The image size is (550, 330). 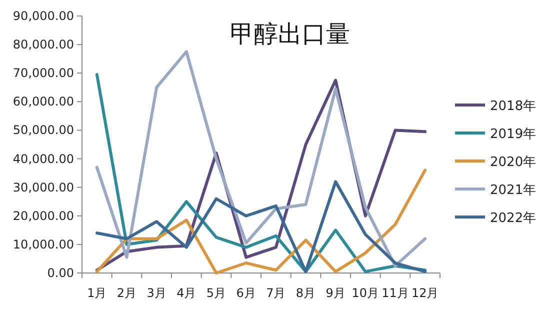 What do you see at coordinates (43, 130) in the screenshot?
I see `y-tick-label: 50,000.00` at bounding box center [43, 130].